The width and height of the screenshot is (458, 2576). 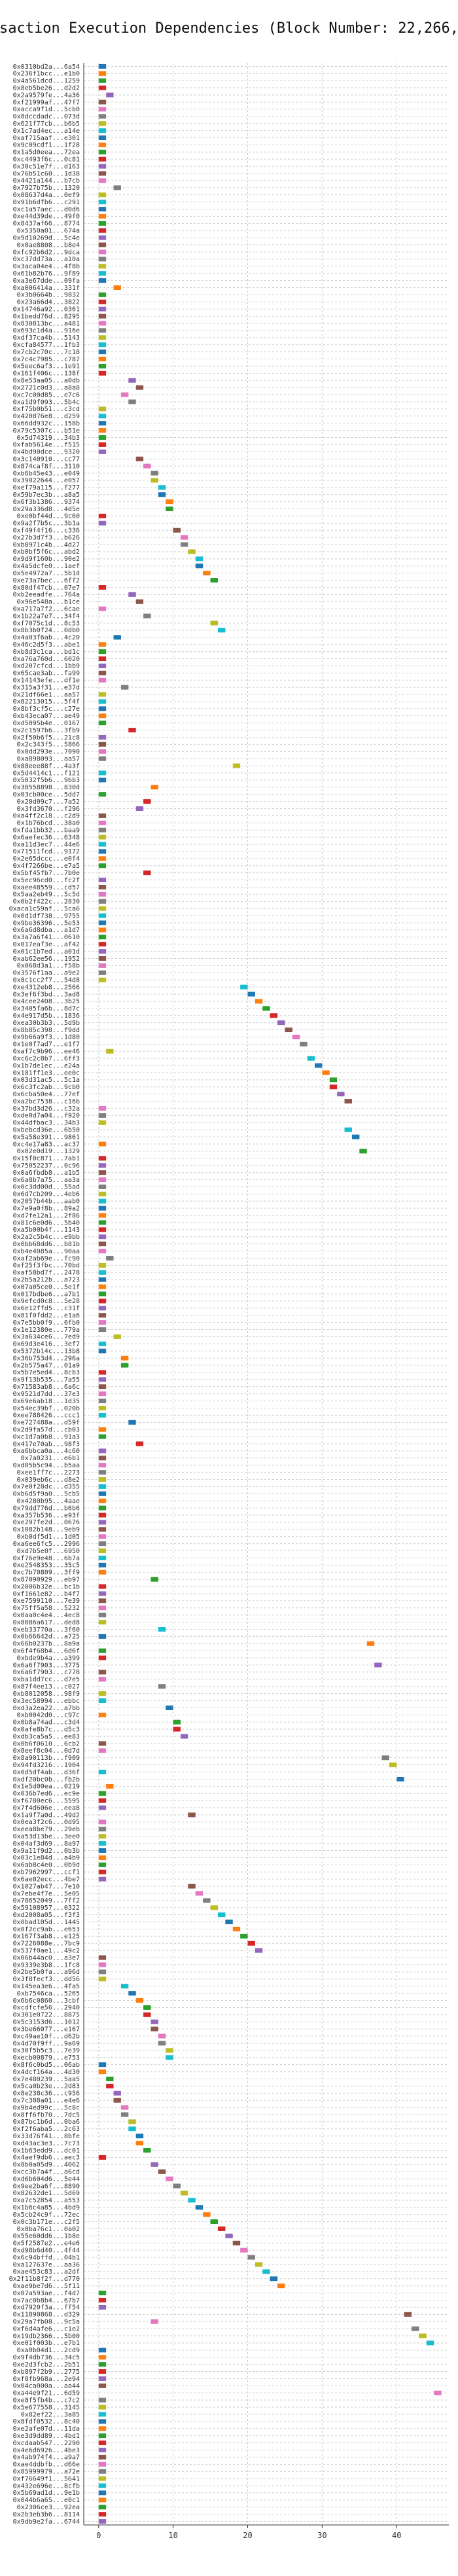 I want to click on y-tick-label: 0xeb33770a...3f60, so click(x=46, y=1630).